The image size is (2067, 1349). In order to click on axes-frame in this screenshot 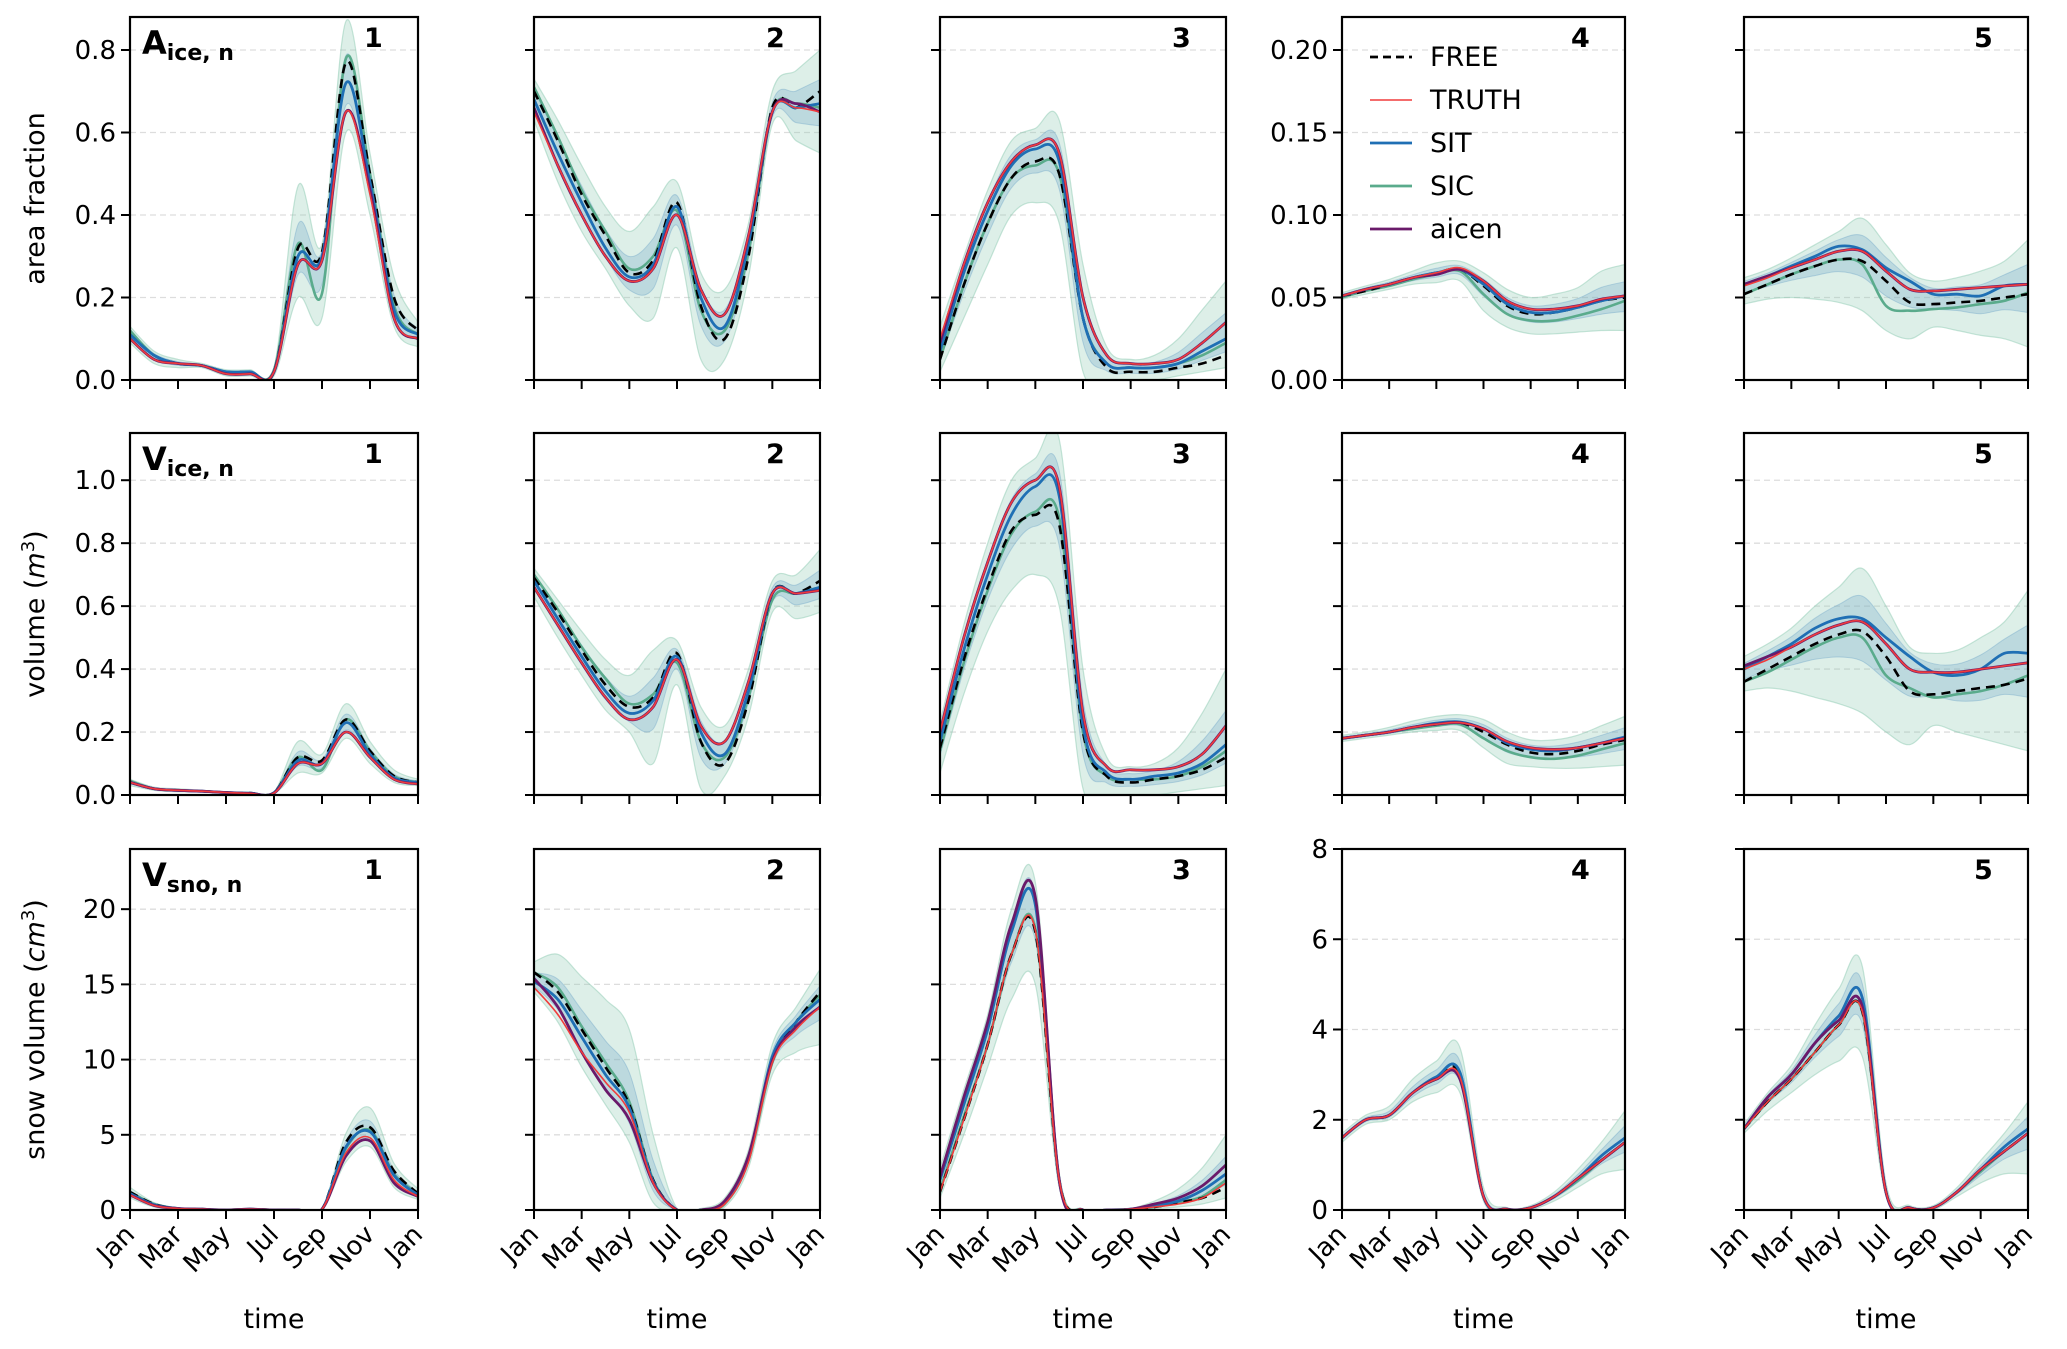, I will do `click(274, 614)`.